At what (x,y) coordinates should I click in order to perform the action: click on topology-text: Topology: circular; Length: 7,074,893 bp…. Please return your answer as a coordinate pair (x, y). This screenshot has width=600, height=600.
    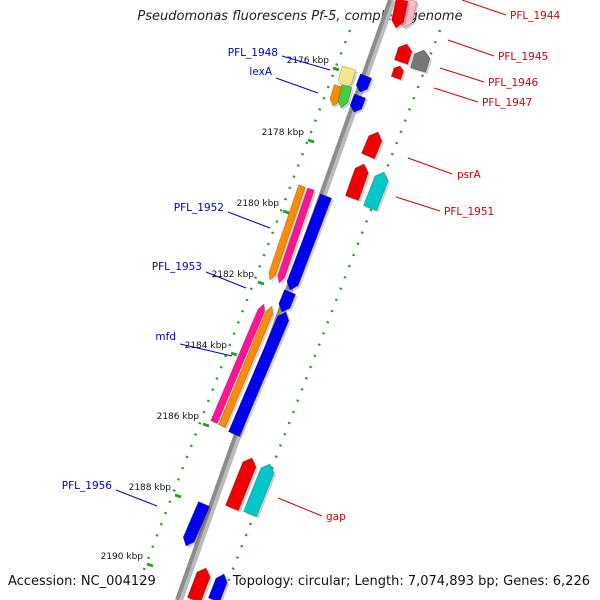
    Looking at the image, I should click on (411, 581).